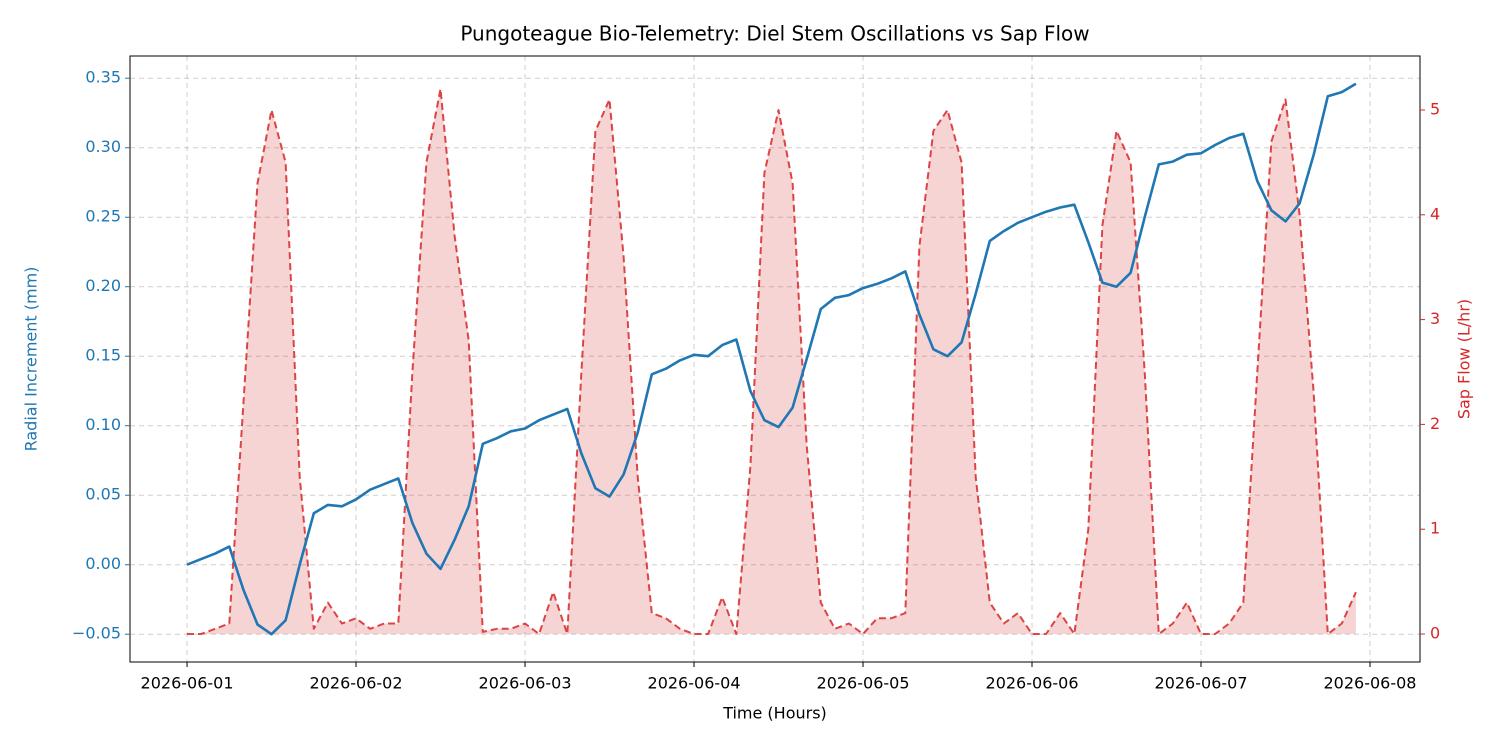 The image size is (1500, 750). What do you see at coordinates (774, 713) in the screenshot?
I see `x-axis-label: Time (Hours)` at bounding box center [774, 713].